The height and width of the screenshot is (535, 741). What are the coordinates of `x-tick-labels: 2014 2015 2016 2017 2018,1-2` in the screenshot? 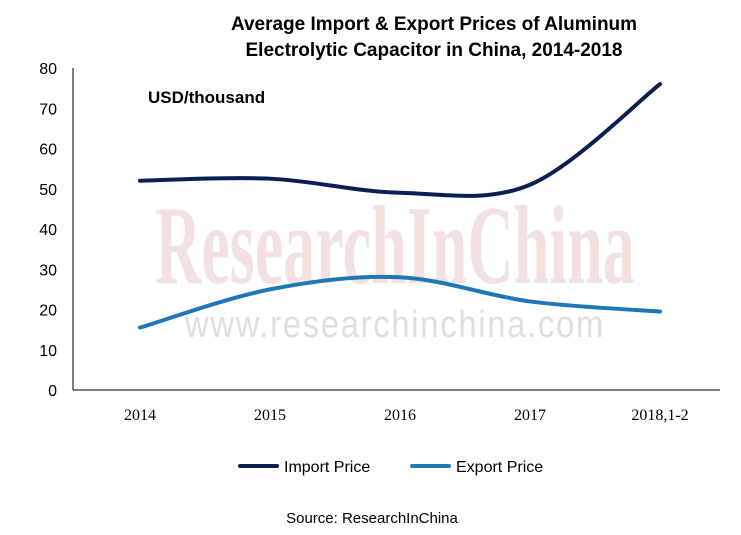 It's located at (406, 415).